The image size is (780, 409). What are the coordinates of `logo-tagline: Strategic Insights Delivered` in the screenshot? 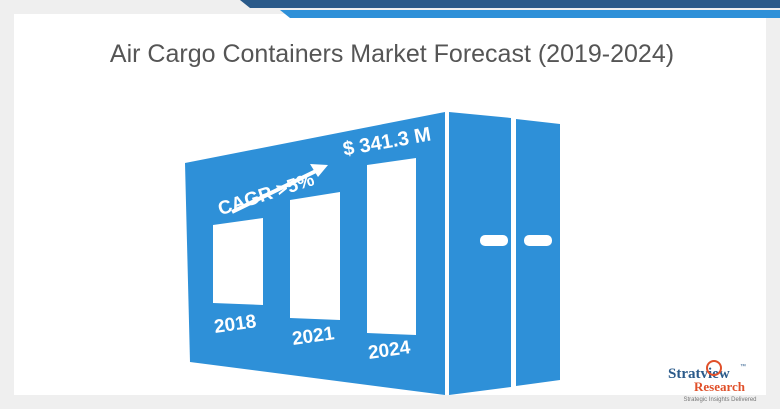 It's located at (719, 400).